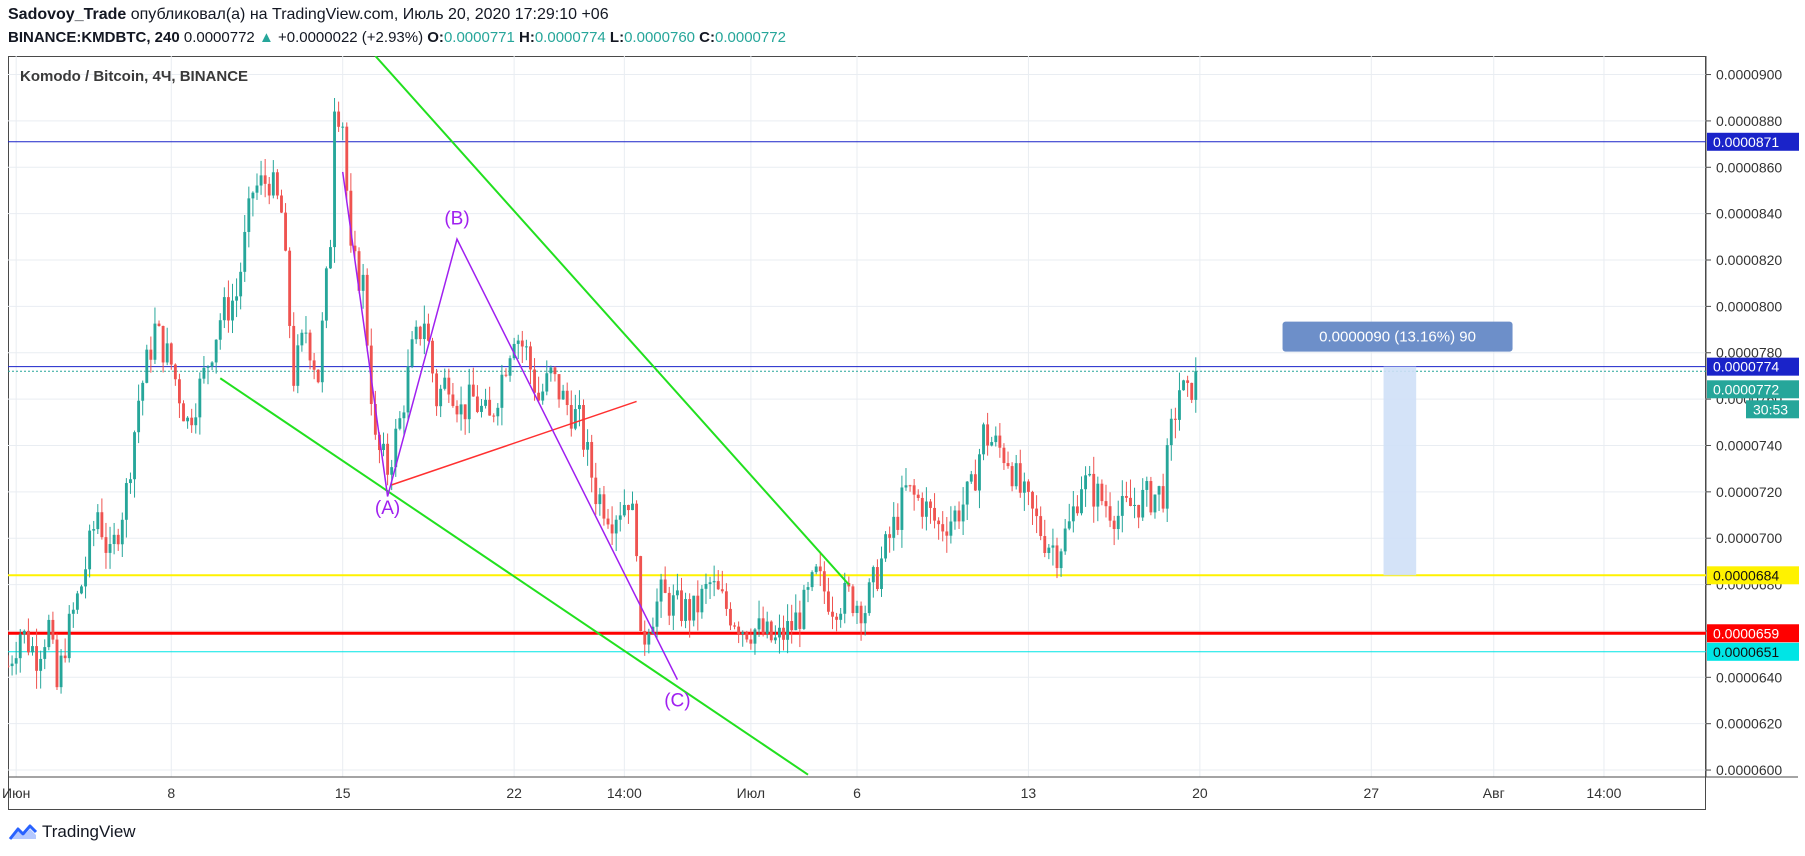 This screenshot has height=856, width=1805. Describe the element at coordinates (750, 37) in the screenshot. I see `close-value: 0.0000772` at that location.